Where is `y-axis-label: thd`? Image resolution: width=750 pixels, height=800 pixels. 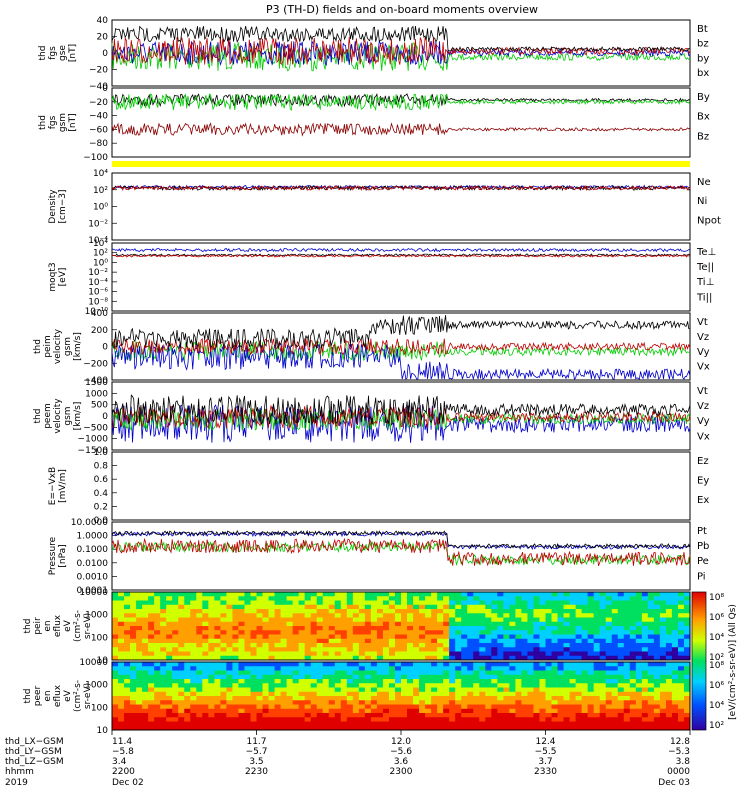 y-axis-label: thd is located at coordinates (43, 122).